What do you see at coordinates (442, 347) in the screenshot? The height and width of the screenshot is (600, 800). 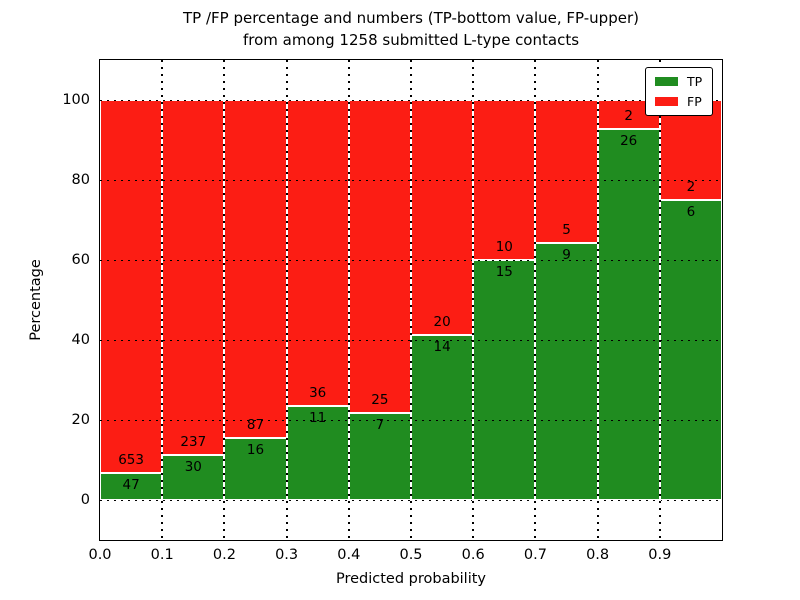 I see `bar-count-label-tp: 14` at bounding box center [442, 347].